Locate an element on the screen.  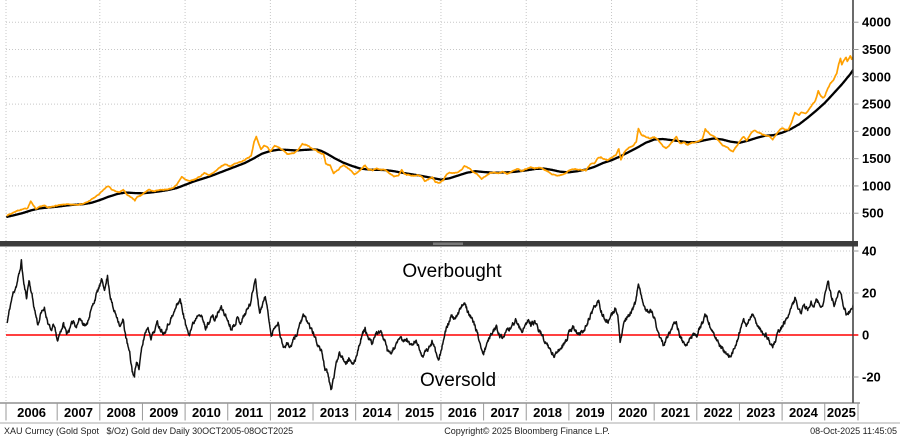
year-label-2016: 2016 is located at coordinates (462, 412).